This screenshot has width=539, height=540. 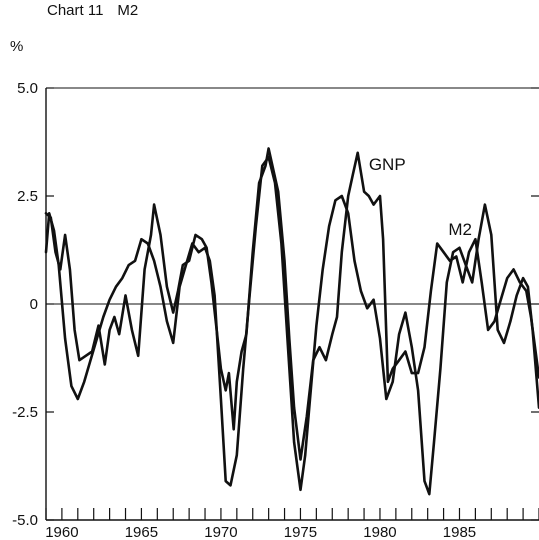 I want to click on y-tick-label: 2.5, so click(x=27, y=196).